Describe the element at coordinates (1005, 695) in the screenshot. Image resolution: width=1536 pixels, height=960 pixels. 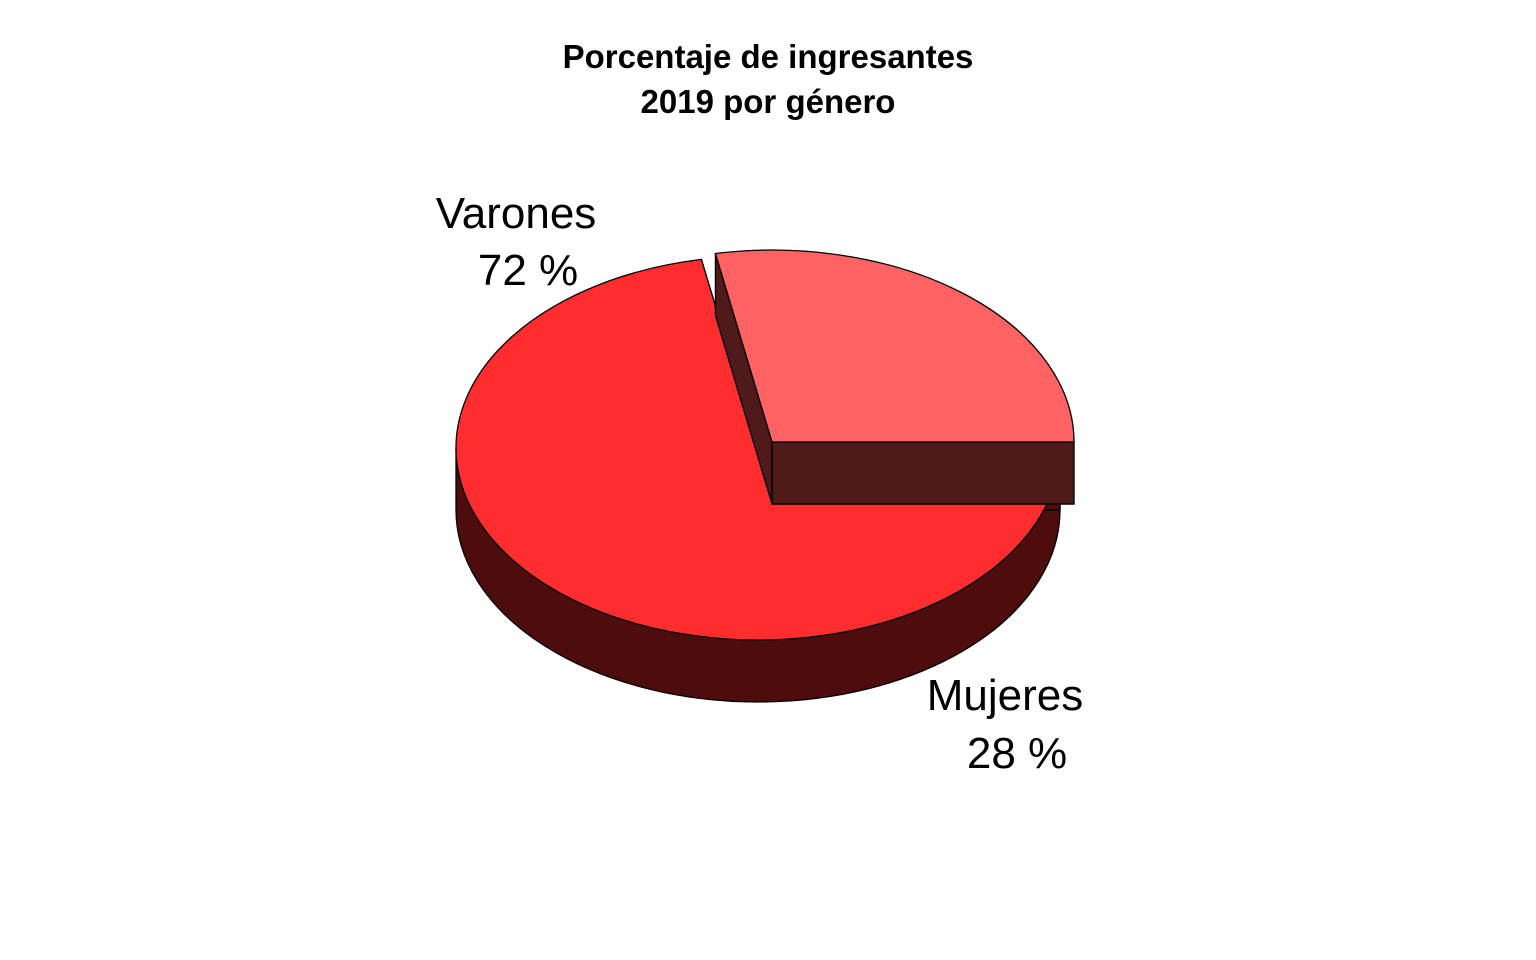
I see `slice-label-mujeres: Mujeres` at that location.